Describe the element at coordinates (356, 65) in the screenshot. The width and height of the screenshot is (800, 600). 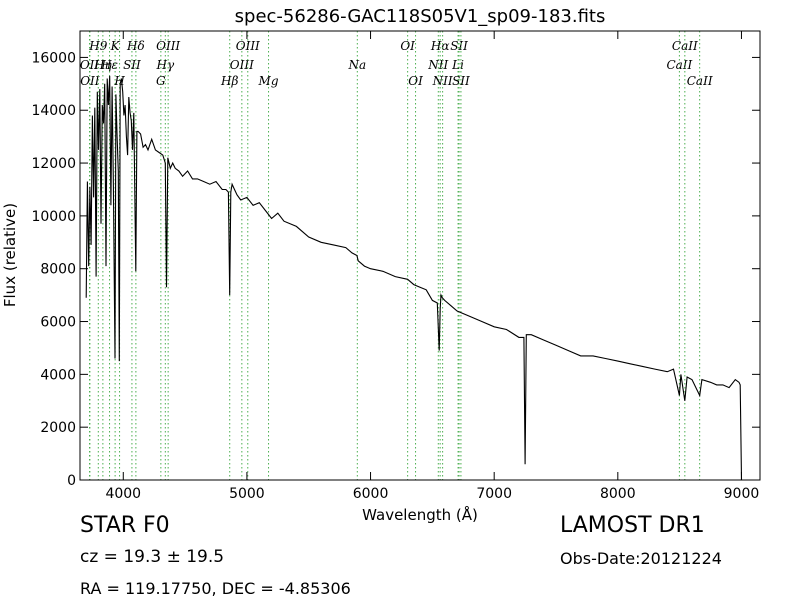
I see `spectral-line-label: Na` at that location.